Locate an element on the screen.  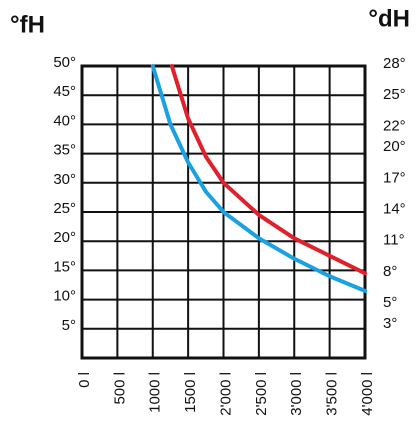
x-tick-label: 1000 l is located at coordinates (155, 392).